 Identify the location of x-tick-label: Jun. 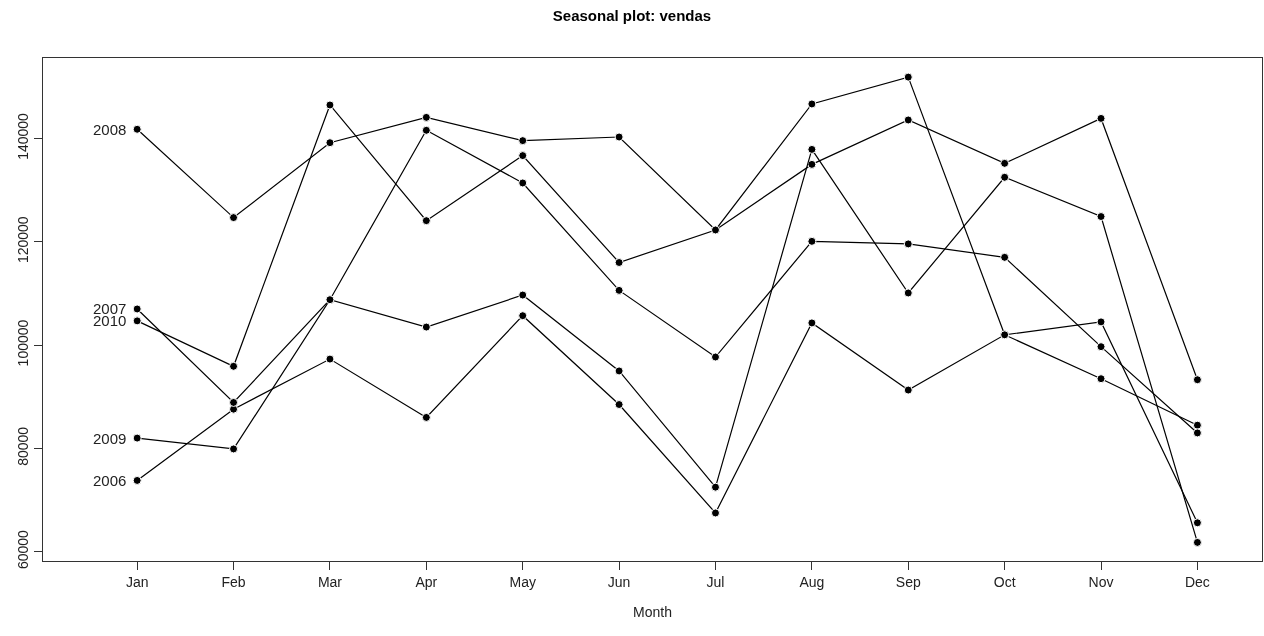
(619, 581).